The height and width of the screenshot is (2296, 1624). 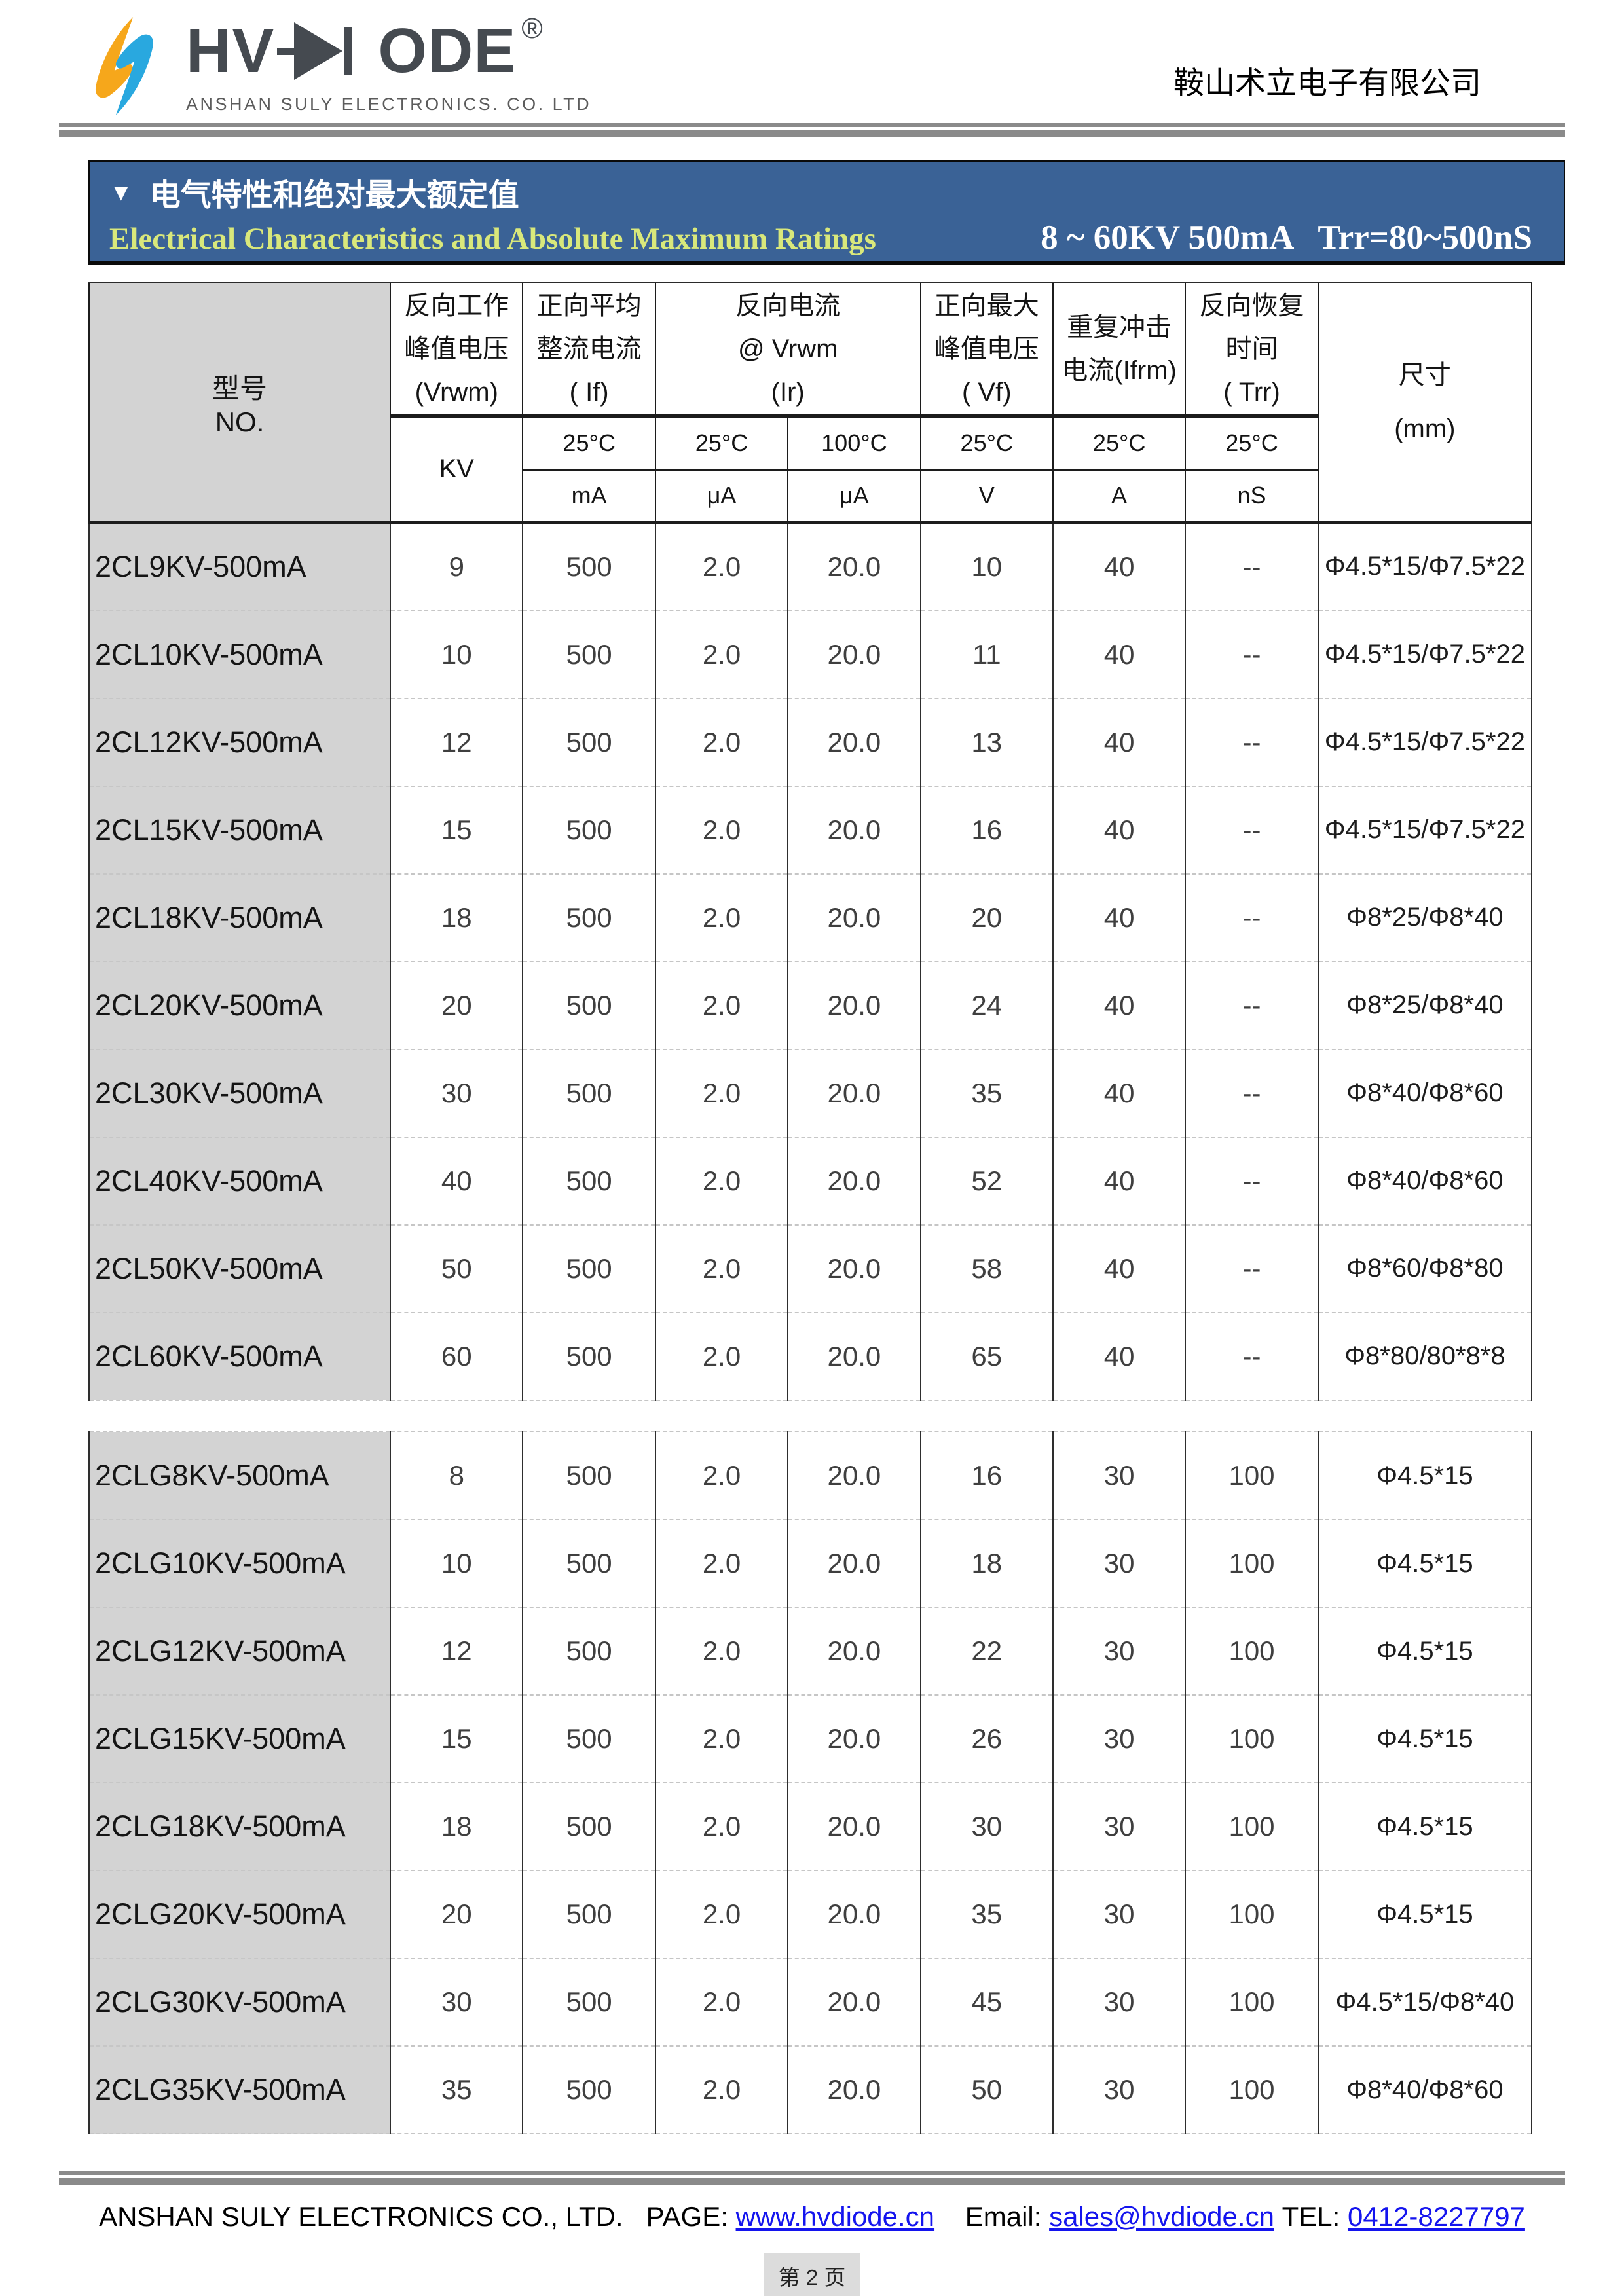 What do you see at coordinates (1425, 1268) in the screenshot?
I see `size-cell: Φ8*60/Φ8*80` at bounding box center [1425, 1268].